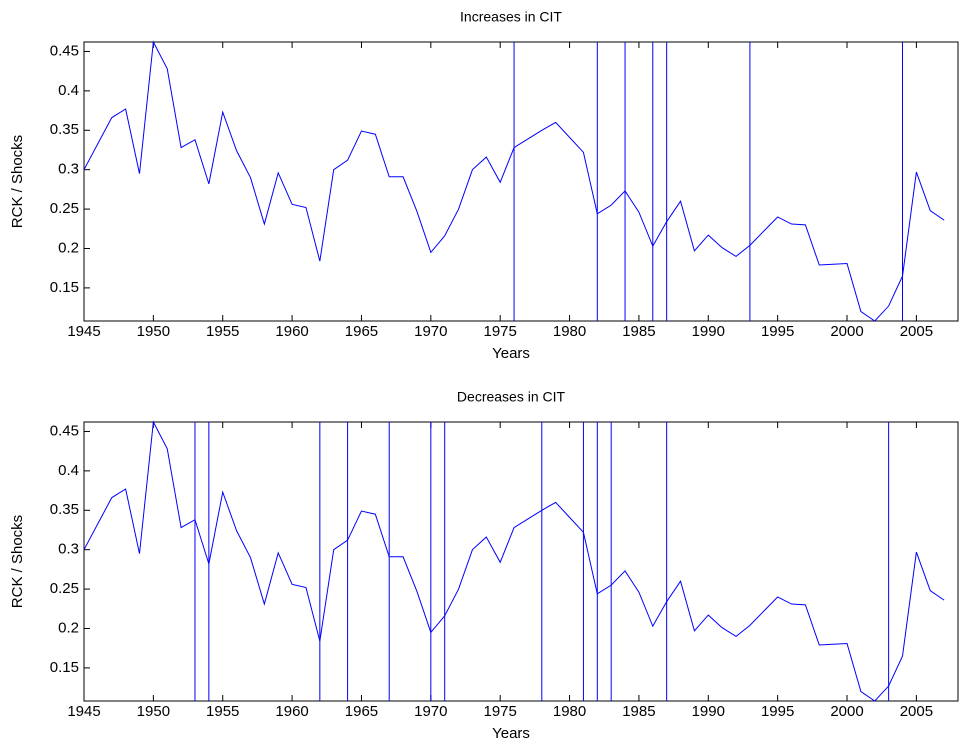  What do you see at coordinates (511, 17) in the screenshot?
I see `chart-title: Increases in CIT` at bounding box center [511, 17].